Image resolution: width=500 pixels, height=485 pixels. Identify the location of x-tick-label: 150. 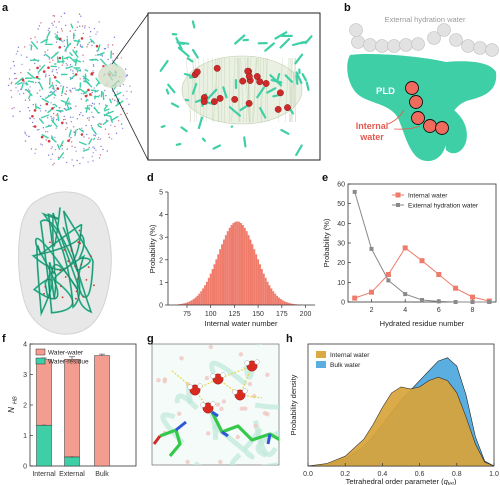
(258, 314).